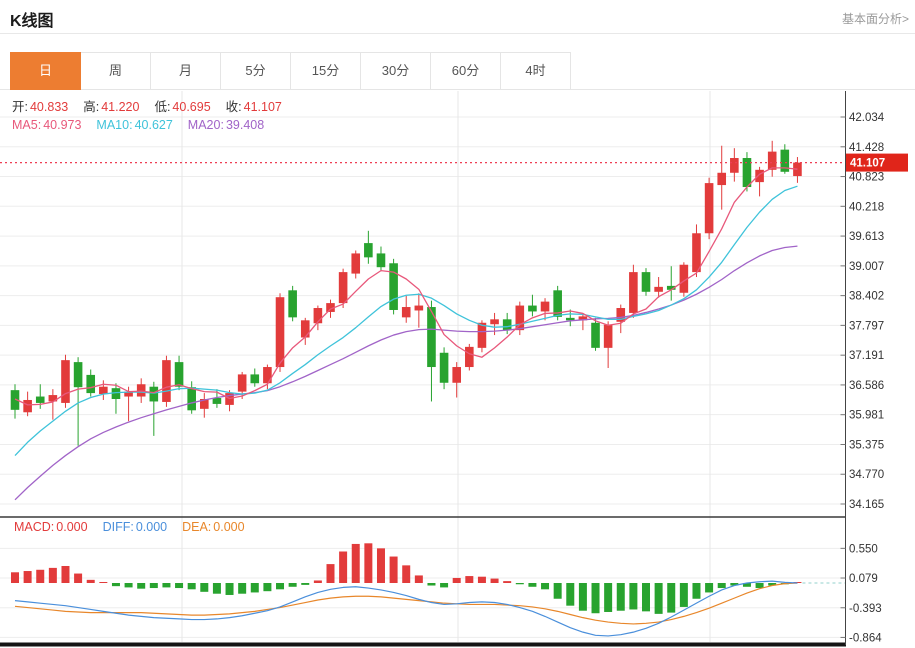  I want to click on dea-line, so click(406, 603).